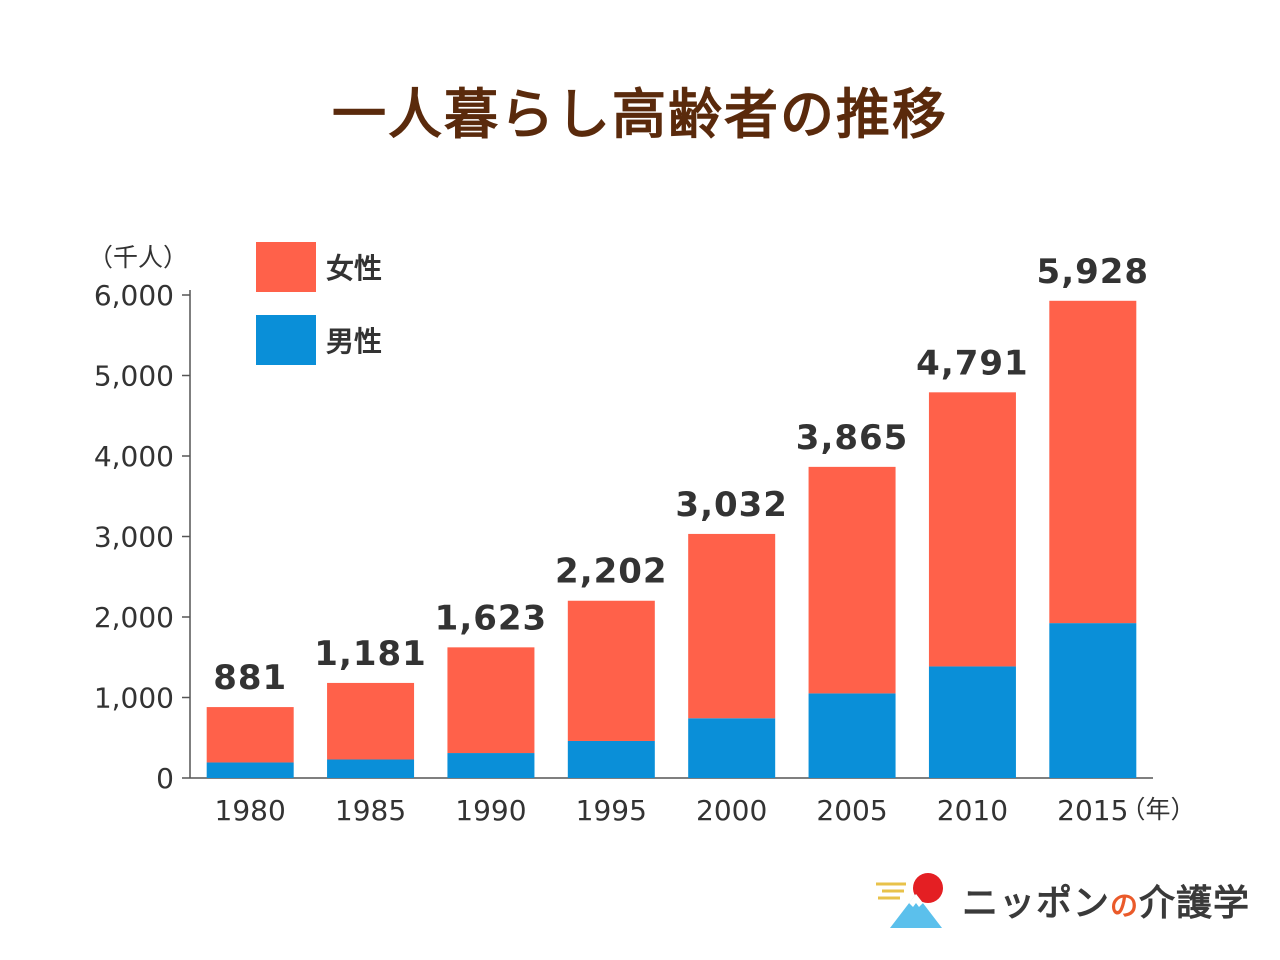  I want to click on x-tick-label: 2000, so click(731, 810).